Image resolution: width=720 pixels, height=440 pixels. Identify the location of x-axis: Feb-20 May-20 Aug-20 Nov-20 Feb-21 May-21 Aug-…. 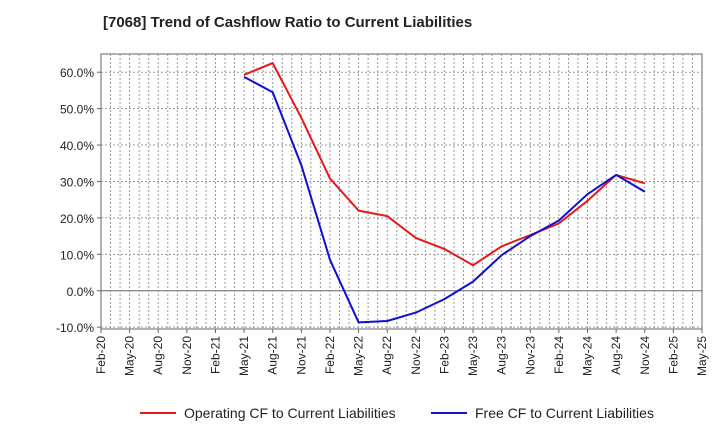
(401, 352).